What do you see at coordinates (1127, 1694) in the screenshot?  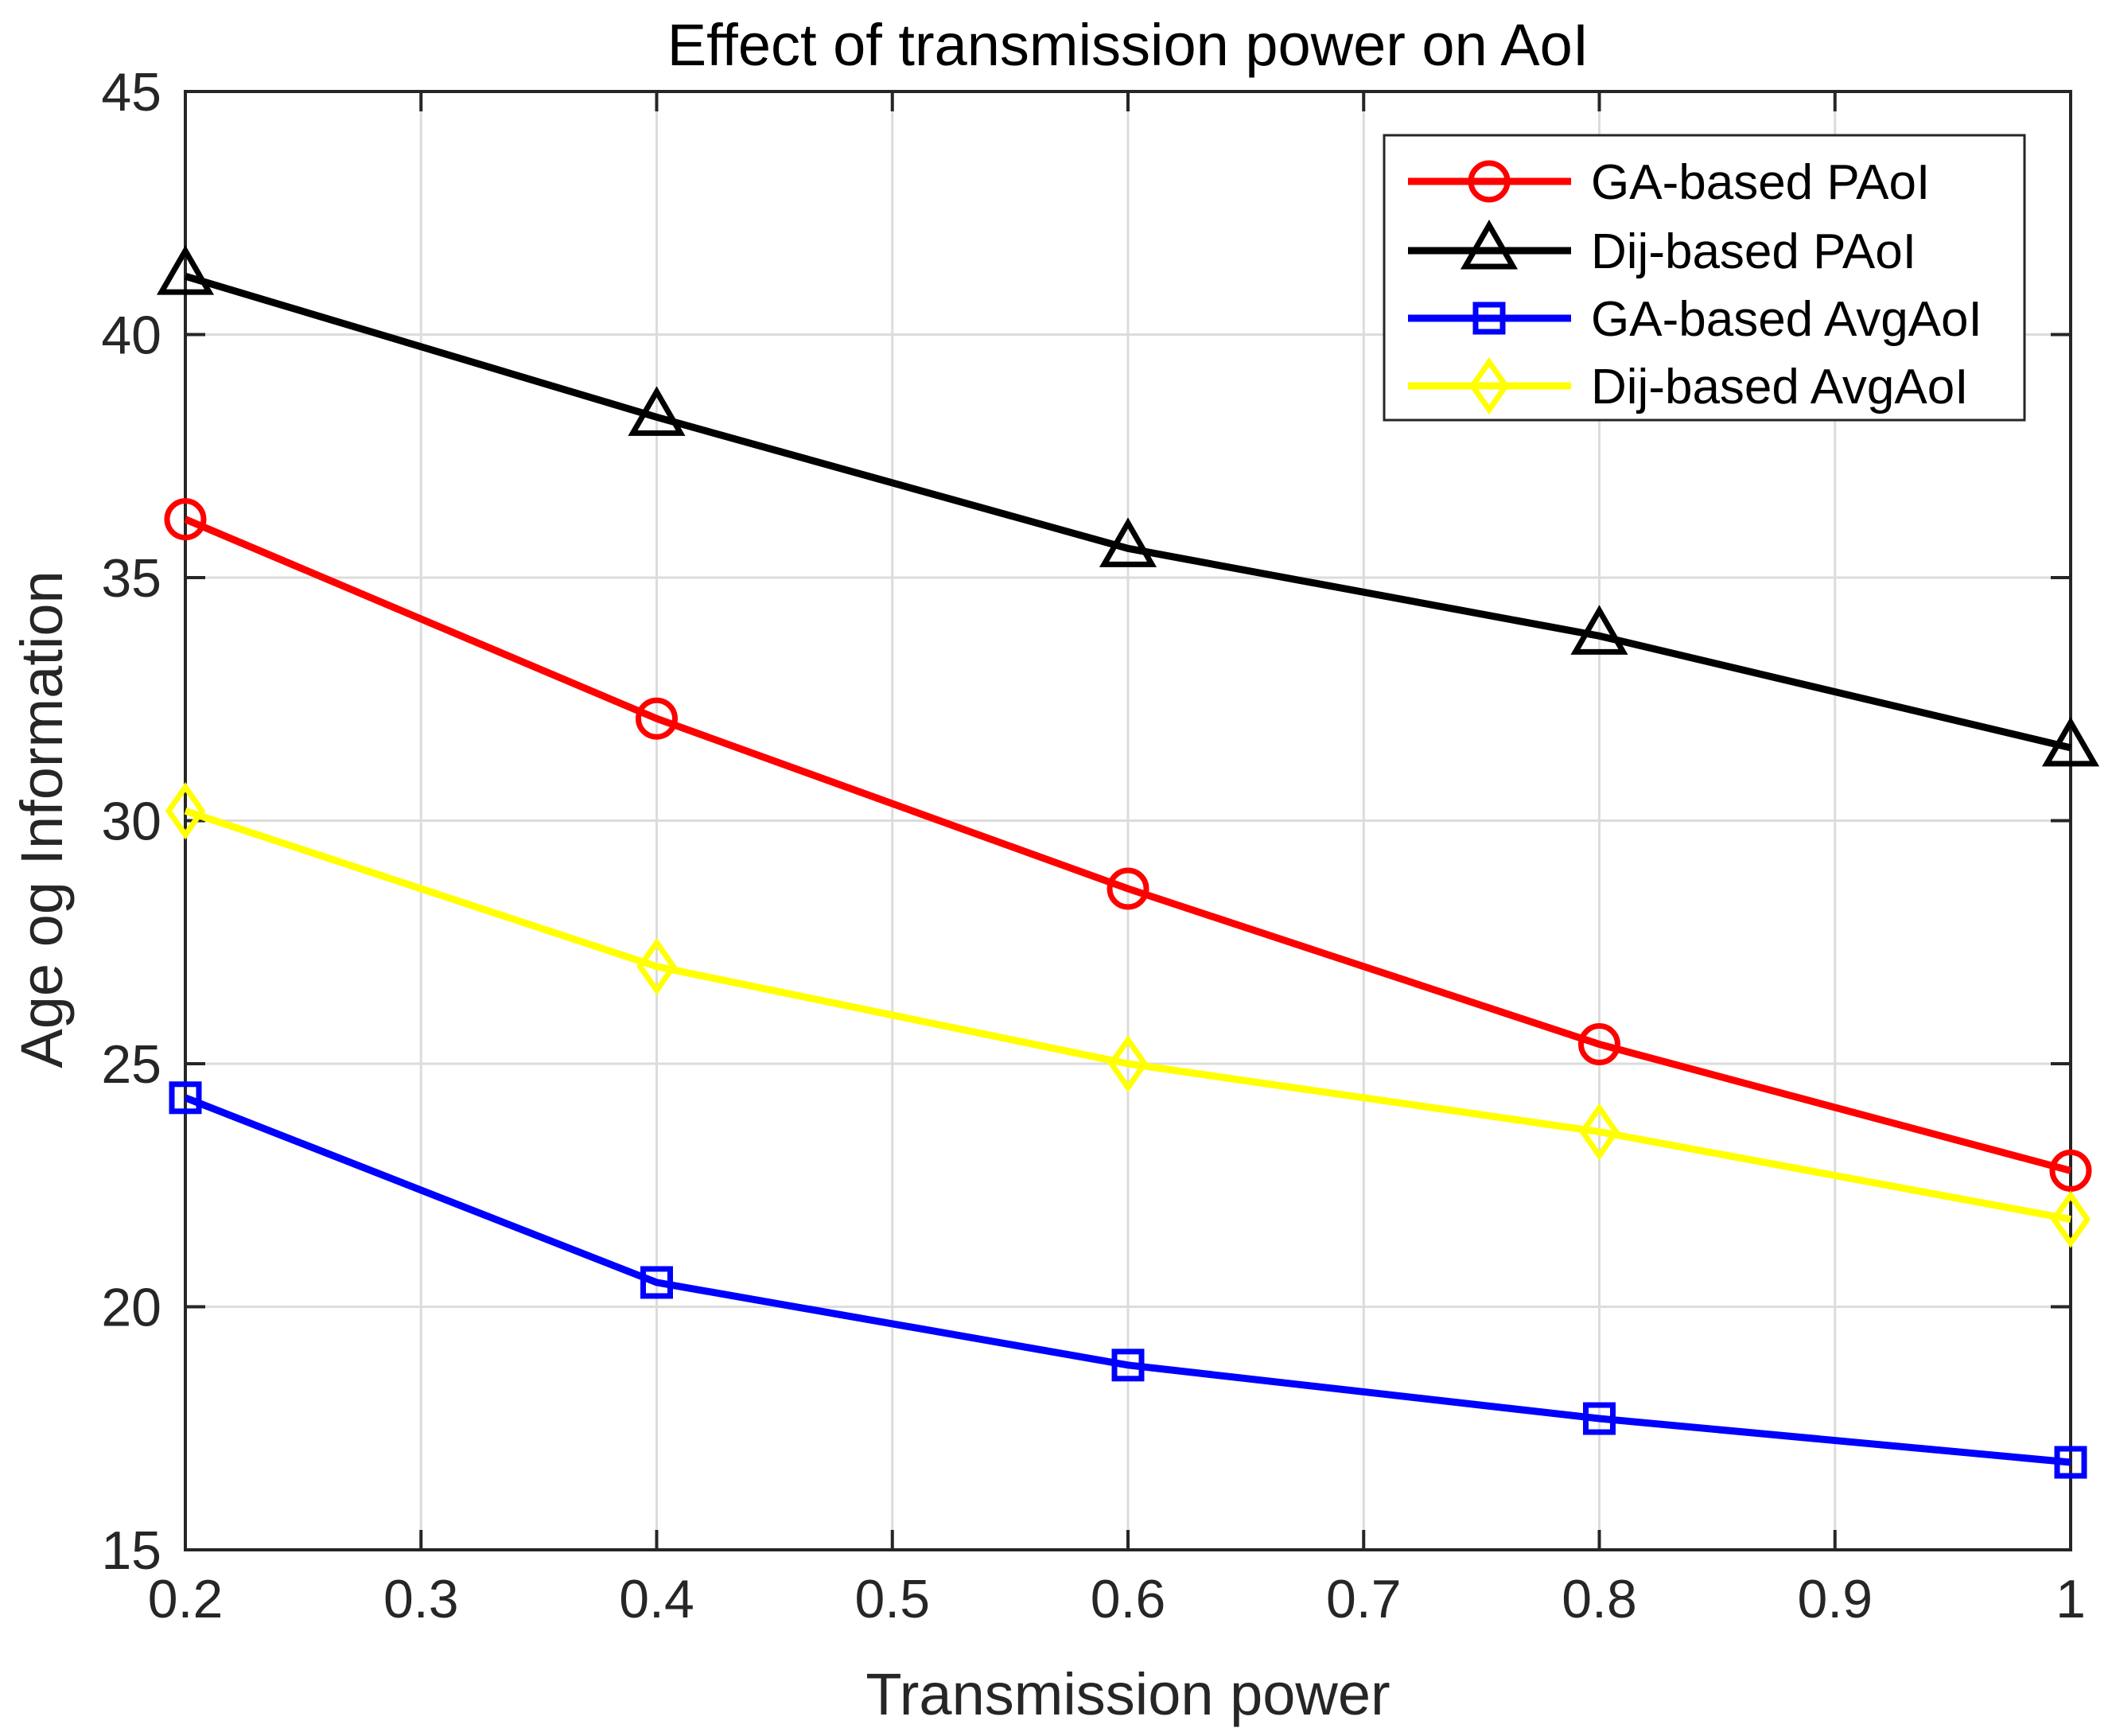 I see `x-axis-label: Transmission power` at bounding box center [1127, 1694].